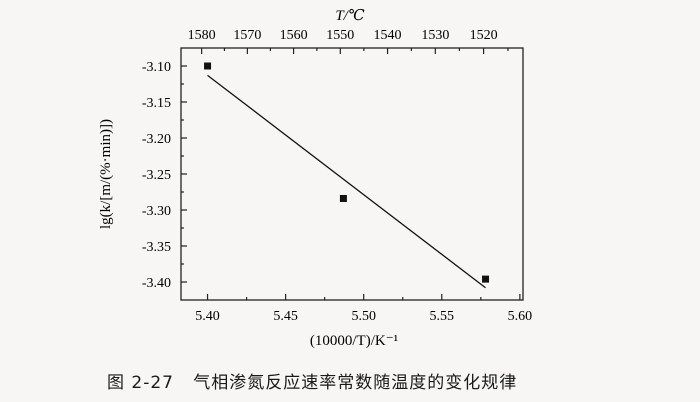 Image resolution: width=700 pixels, height=402 pixels. Describe the element at coordinates (247, 35) in the screenshot. I see `x2-tick-label: 1570` at that location.